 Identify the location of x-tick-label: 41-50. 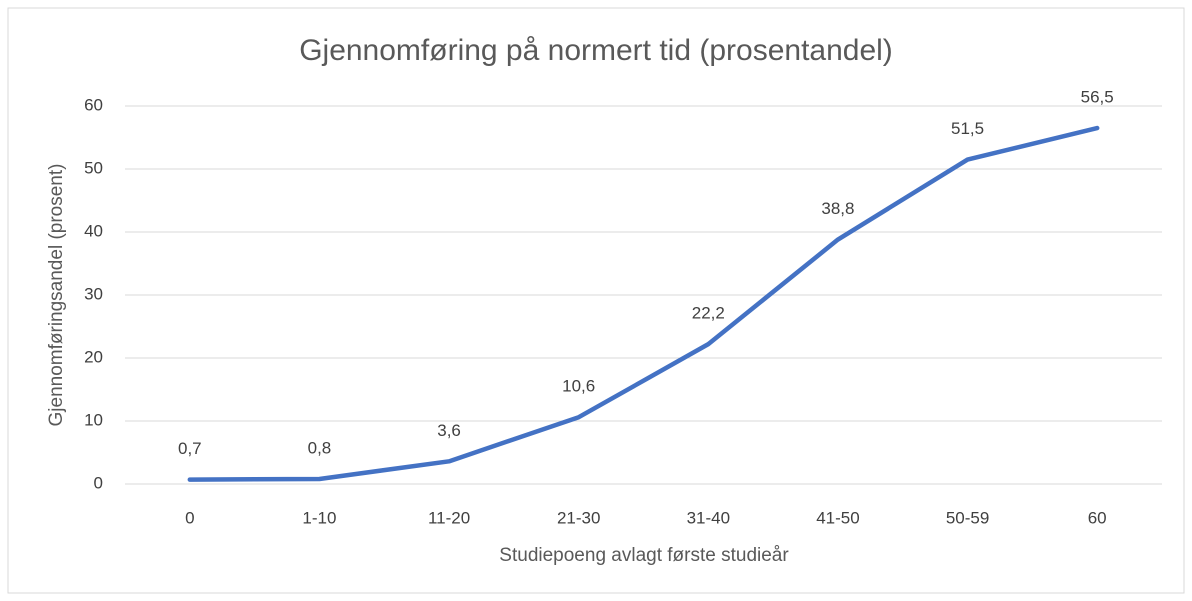
(837, 517).